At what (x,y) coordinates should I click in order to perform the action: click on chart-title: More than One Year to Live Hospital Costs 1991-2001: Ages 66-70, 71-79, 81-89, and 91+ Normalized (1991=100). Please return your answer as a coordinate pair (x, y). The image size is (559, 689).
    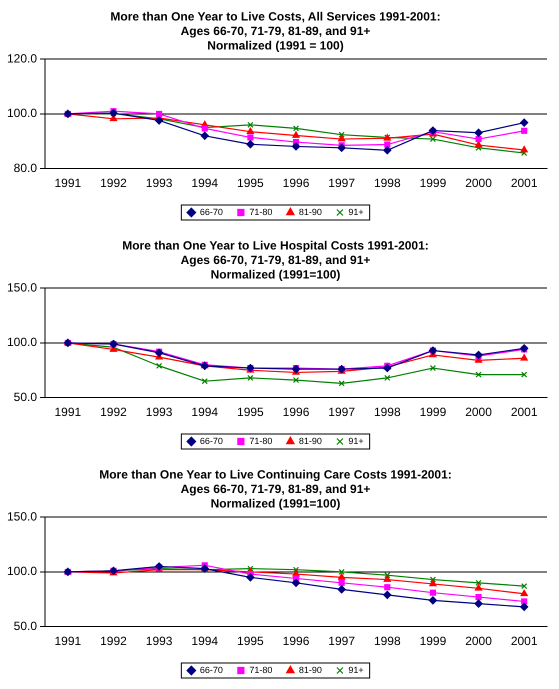
    Looking at the image, I should click on (275, 260).